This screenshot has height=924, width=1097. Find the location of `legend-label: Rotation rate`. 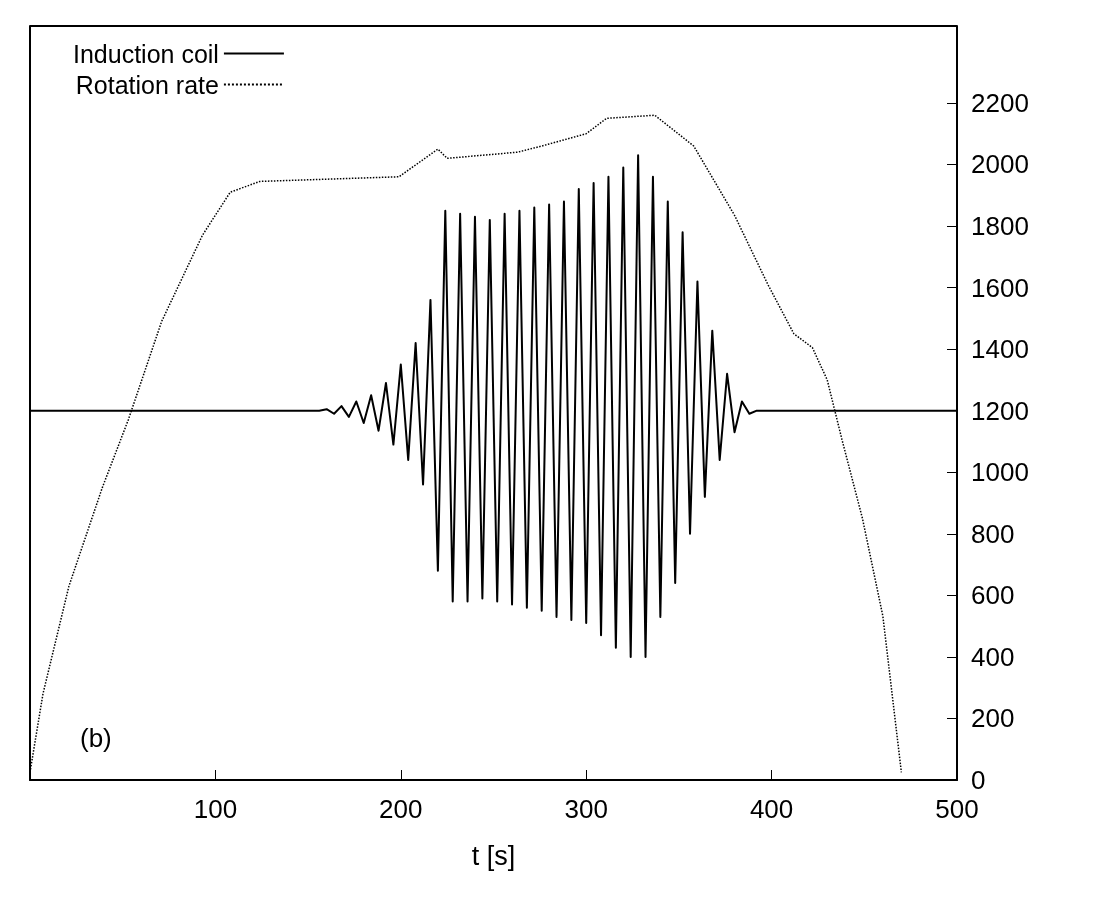

legend-label: Rotation rate is located at coordinates (147, 84).